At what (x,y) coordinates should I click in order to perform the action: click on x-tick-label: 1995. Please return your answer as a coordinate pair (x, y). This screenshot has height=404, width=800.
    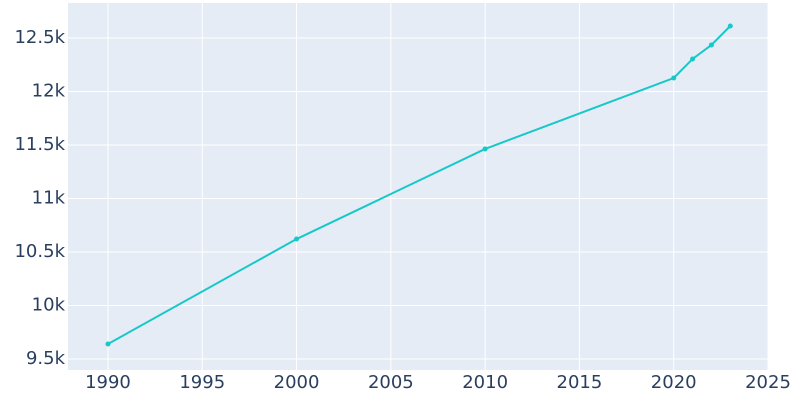
    Looking at the image, I should click on (202, 382).